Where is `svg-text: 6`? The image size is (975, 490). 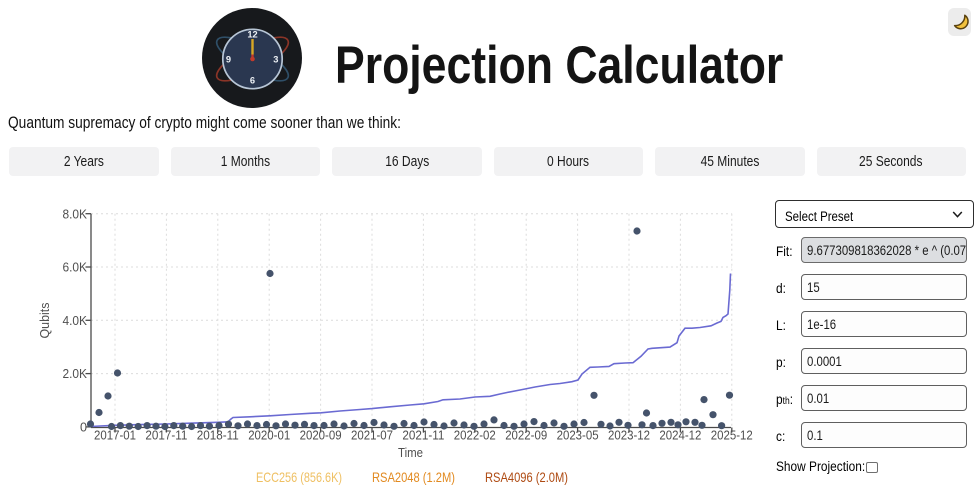
svg-text: 6 is located at coordinates (252, 81).